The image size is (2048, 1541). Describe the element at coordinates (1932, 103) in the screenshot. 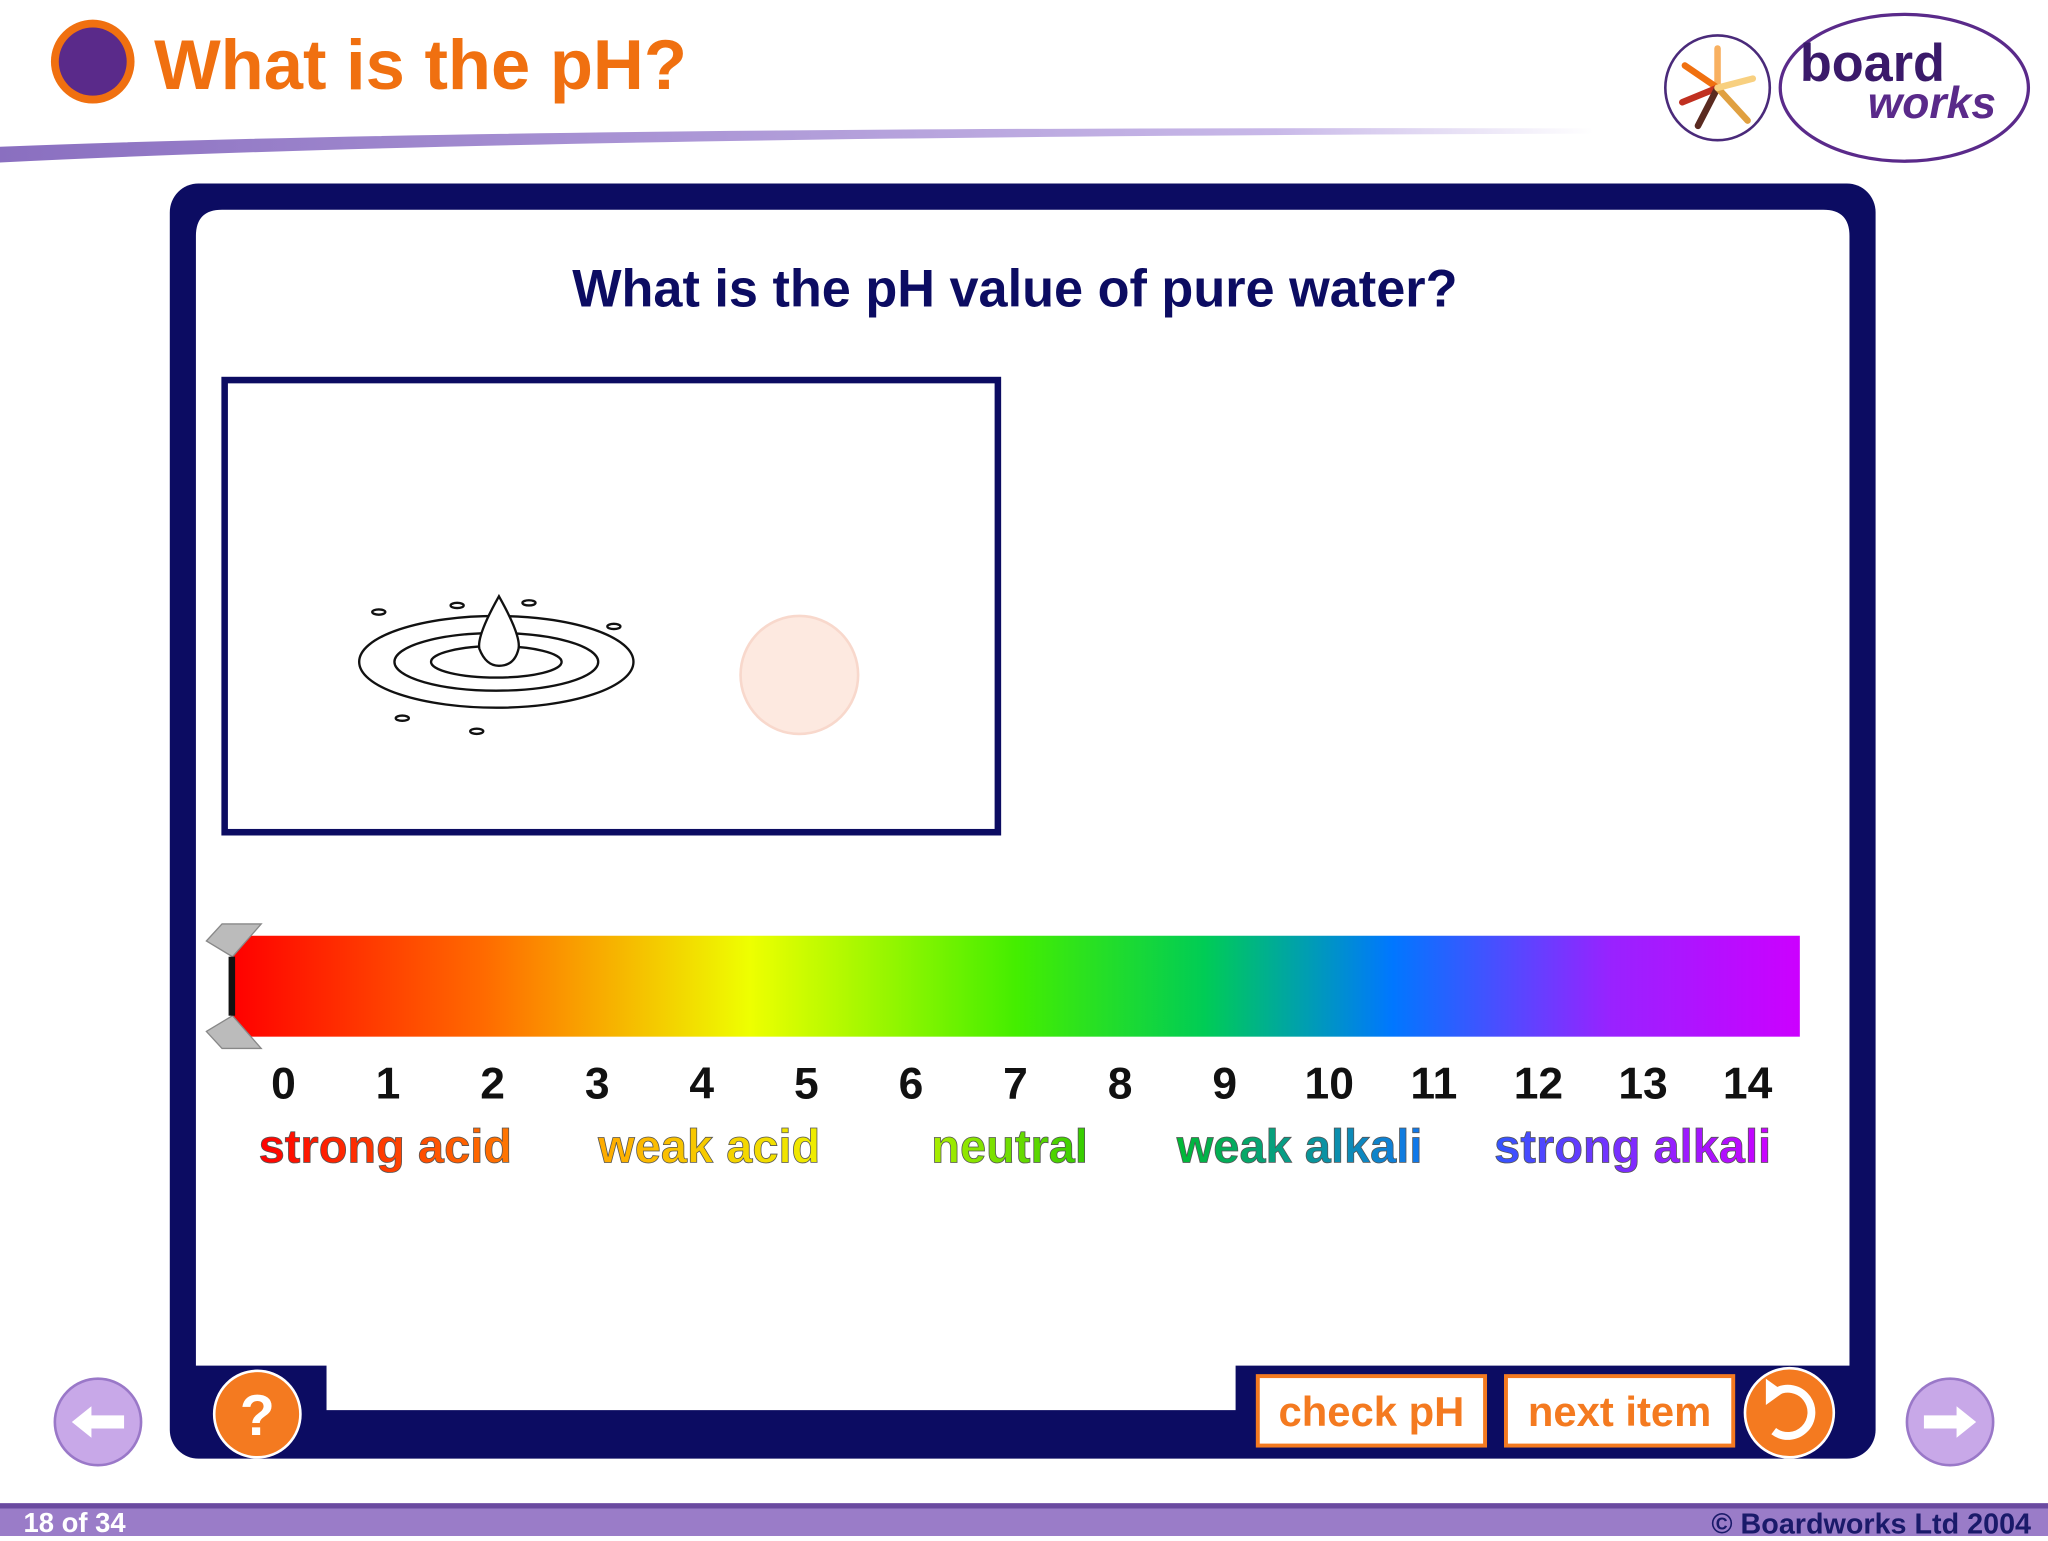

I see `logo-text: works` at that location.